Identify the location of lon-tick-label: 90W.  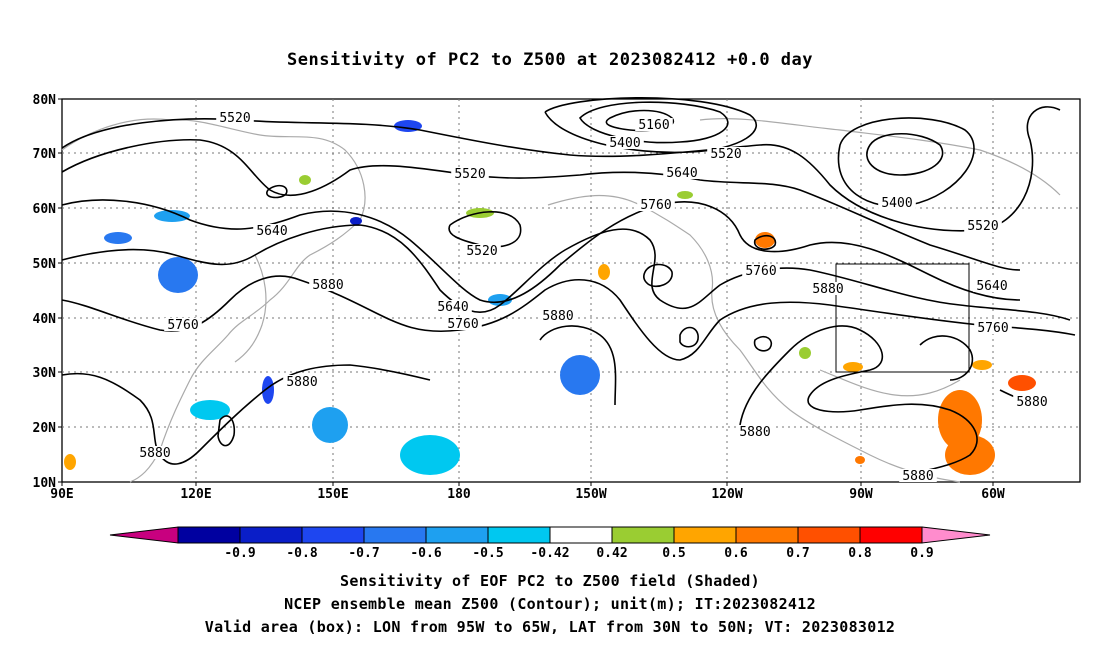
(861, 494).